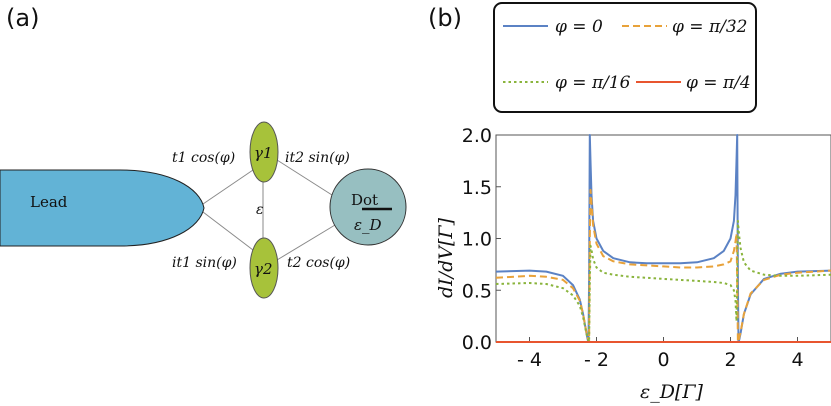 The image size is (831, 406). What do you see at coordinates (446, 257) in the screenshot?
I see `y-axis-label: dI/dV[Γ]` at bounding box center [446, 257].